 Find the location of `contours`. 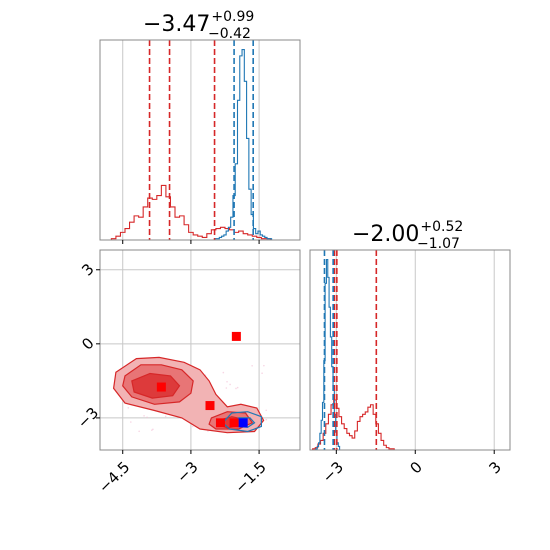

contours is located at coordinates (190, 395).